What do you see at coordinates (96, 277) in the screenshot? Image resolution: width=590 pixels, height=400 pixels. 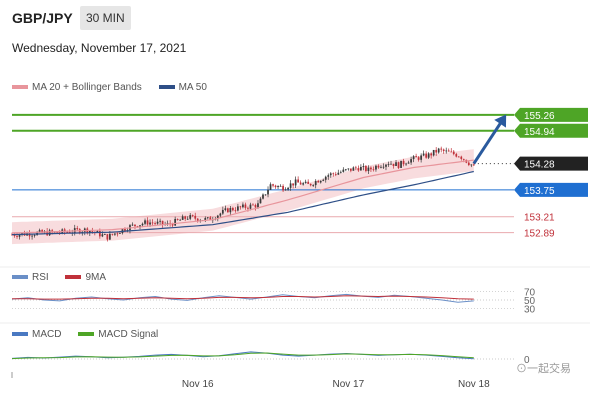 I see `legend-rsi9ma-label: 9MA` at bounding box center [96, 277].